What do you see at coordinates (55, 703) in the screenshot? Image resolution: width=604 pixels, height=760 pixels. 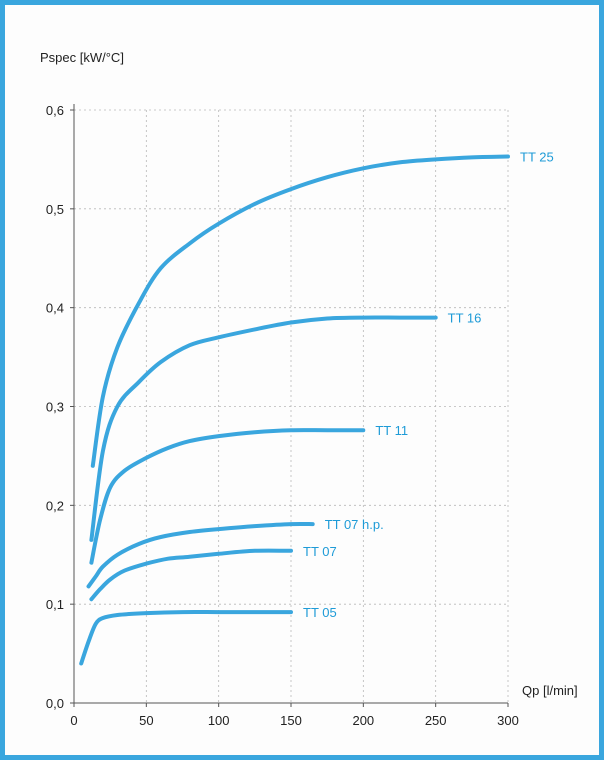 I see `y-tick-label: 0,0` at bounding box center [55, 703].